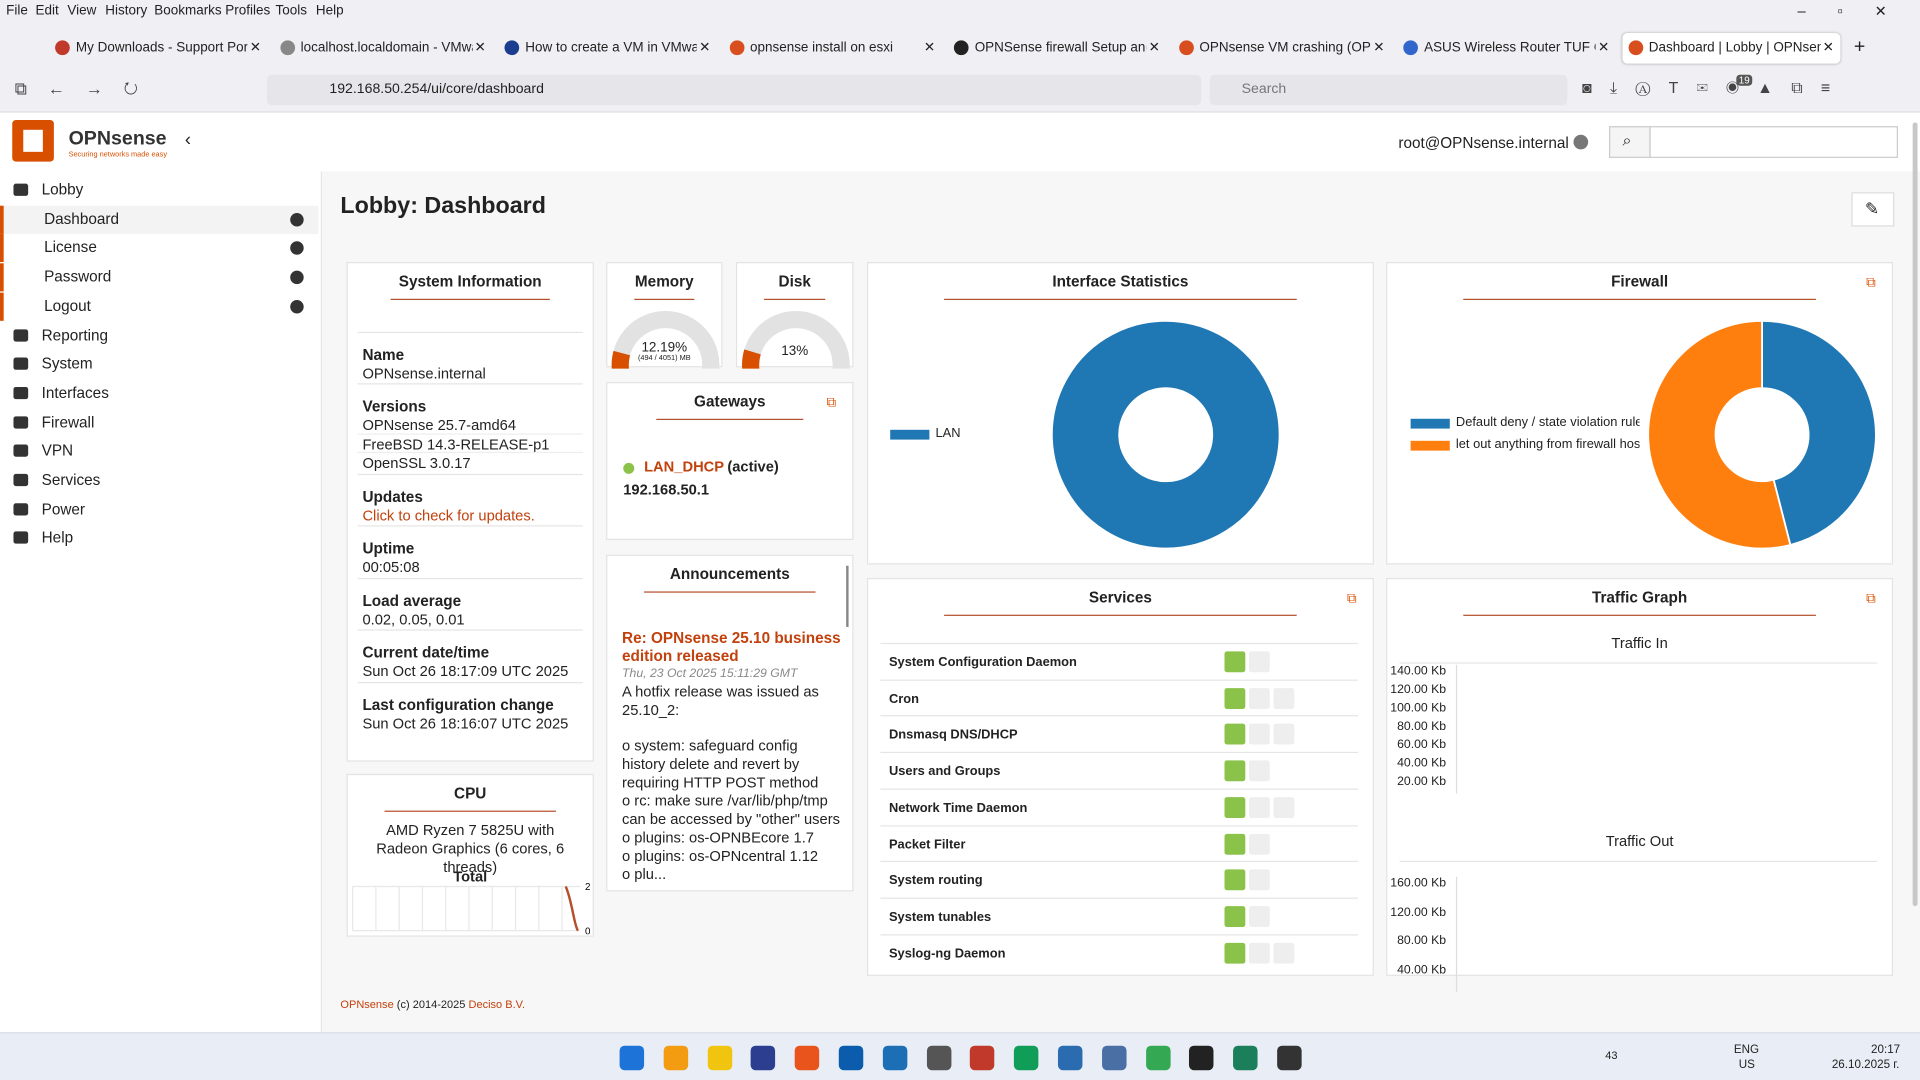  Describe the element at coordinates (82, 11) in the screenshot. I see `menu-item: View` at that location.